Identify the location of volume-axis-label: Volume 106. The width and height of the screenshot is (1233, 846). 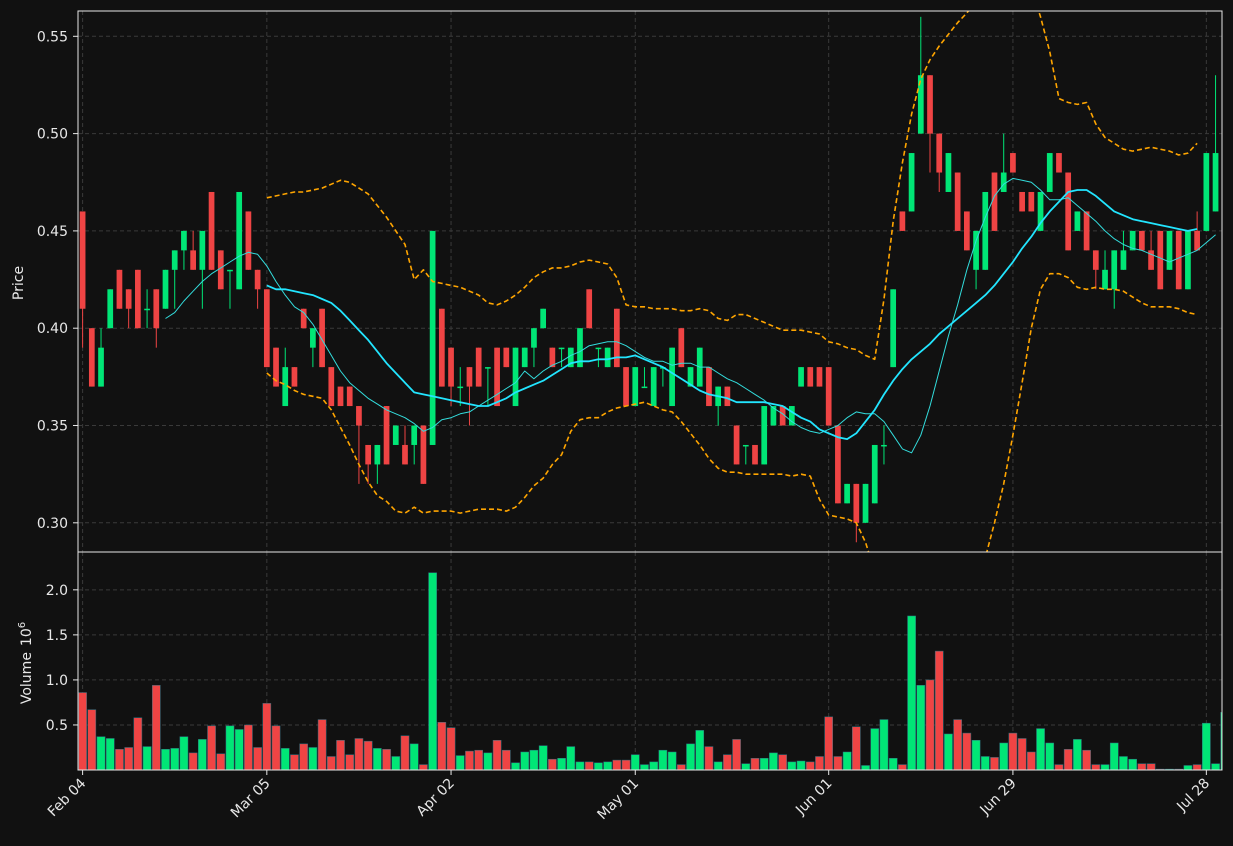
(26, 663).